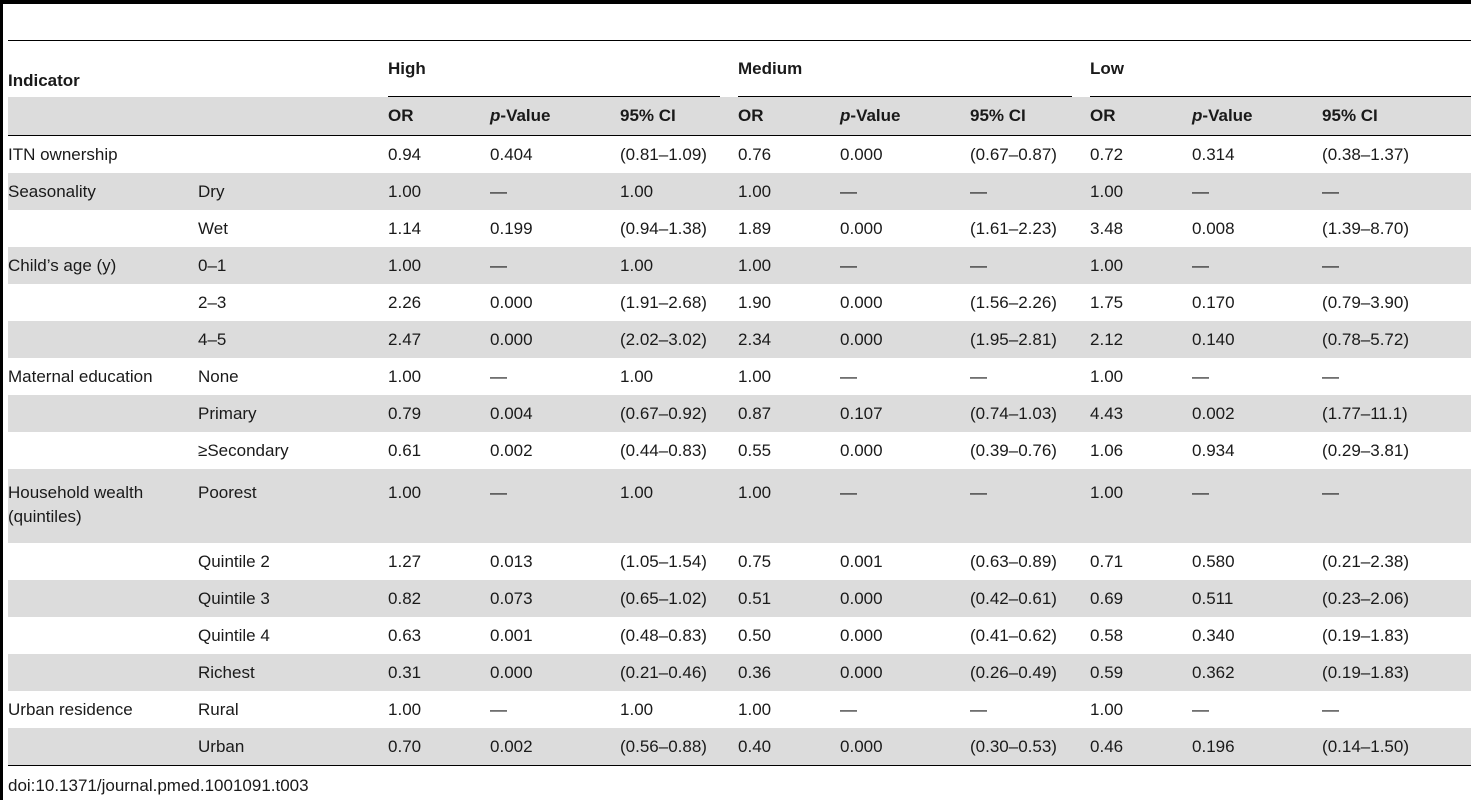 This screenshot has height=800, width=1471. What do you see at coordinates (213, 228) in the screenshot?
I see `row-level: Wet` at bounding box center [213, 228].